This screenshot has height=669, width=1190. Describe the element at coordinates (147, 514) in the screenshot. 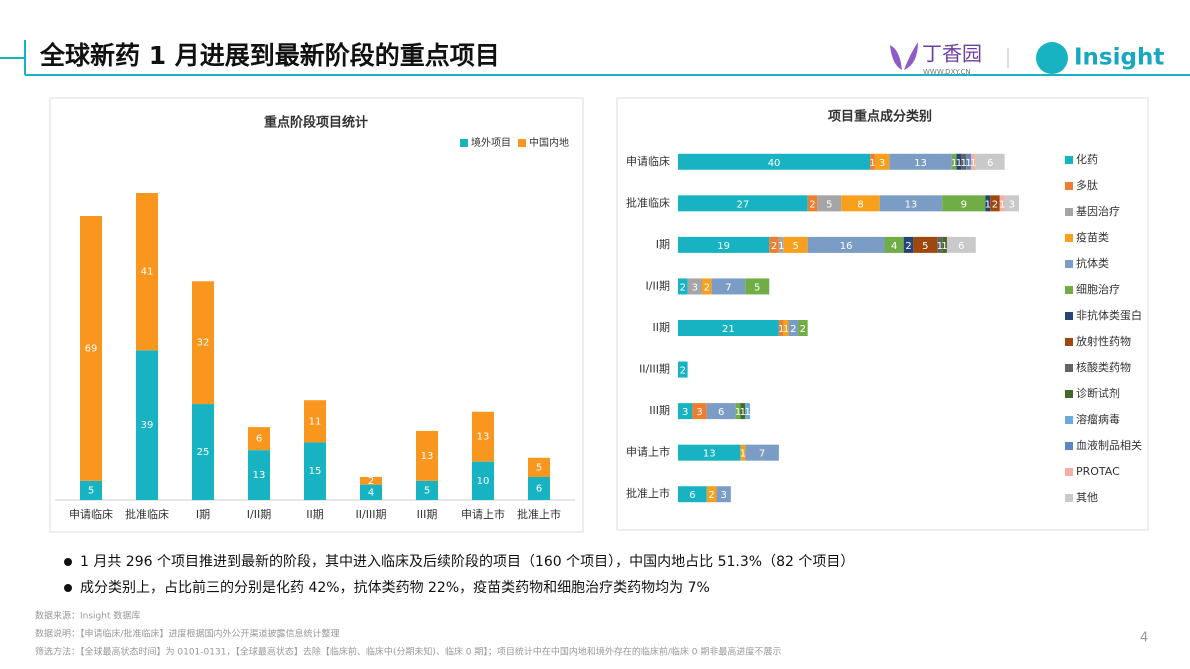

I see `x-tick-label: 批准临床` at that location.